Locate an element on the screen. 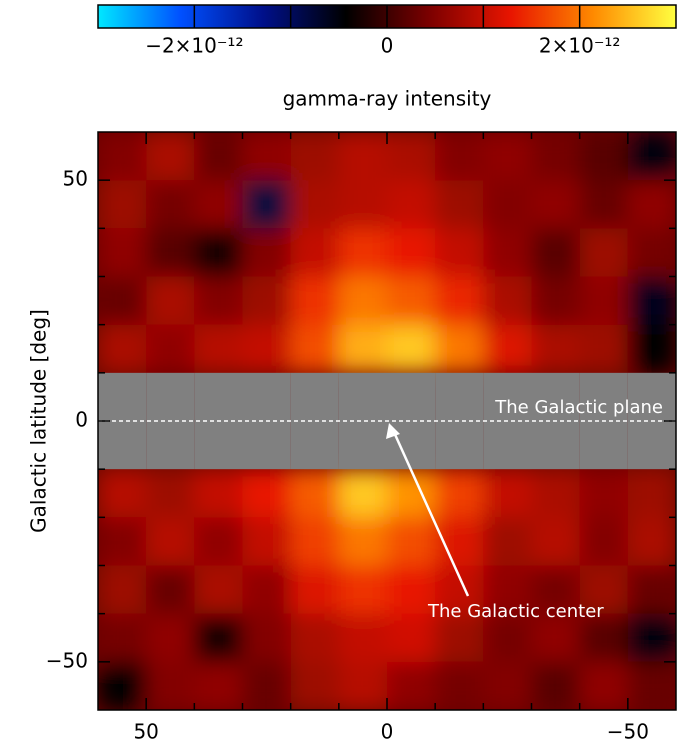 The height and width of the screenshot is (749, 696). y-tick-label: 50 is located at coordinates (75, 179).